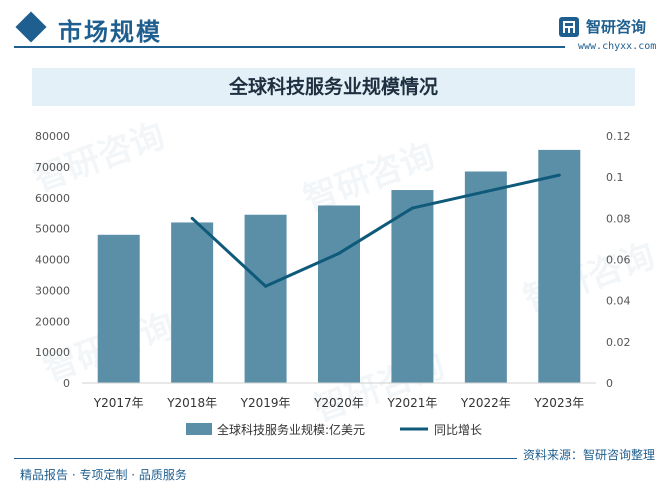 This screenshot has height=498, width=667. I want to click on y-left-tick-label: 40000, so click(52, 260).